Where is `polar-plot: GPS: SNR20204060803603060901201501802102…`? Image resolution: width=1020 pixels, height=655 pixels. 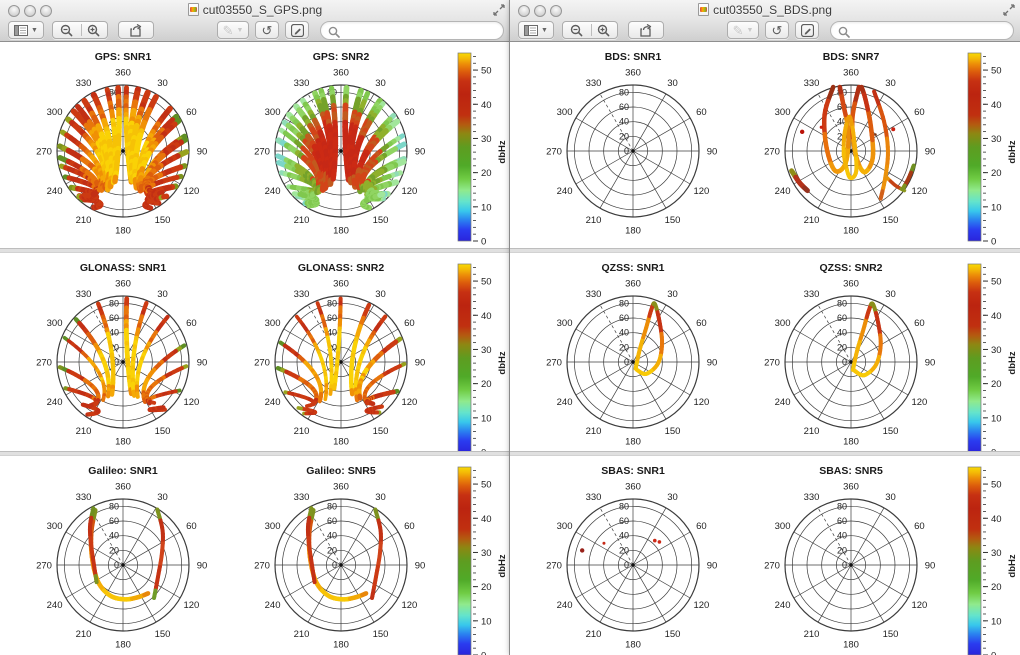
polar-plot: GPS: SNR20204060803603060901201501802102… is located at coordinates (339, 144).